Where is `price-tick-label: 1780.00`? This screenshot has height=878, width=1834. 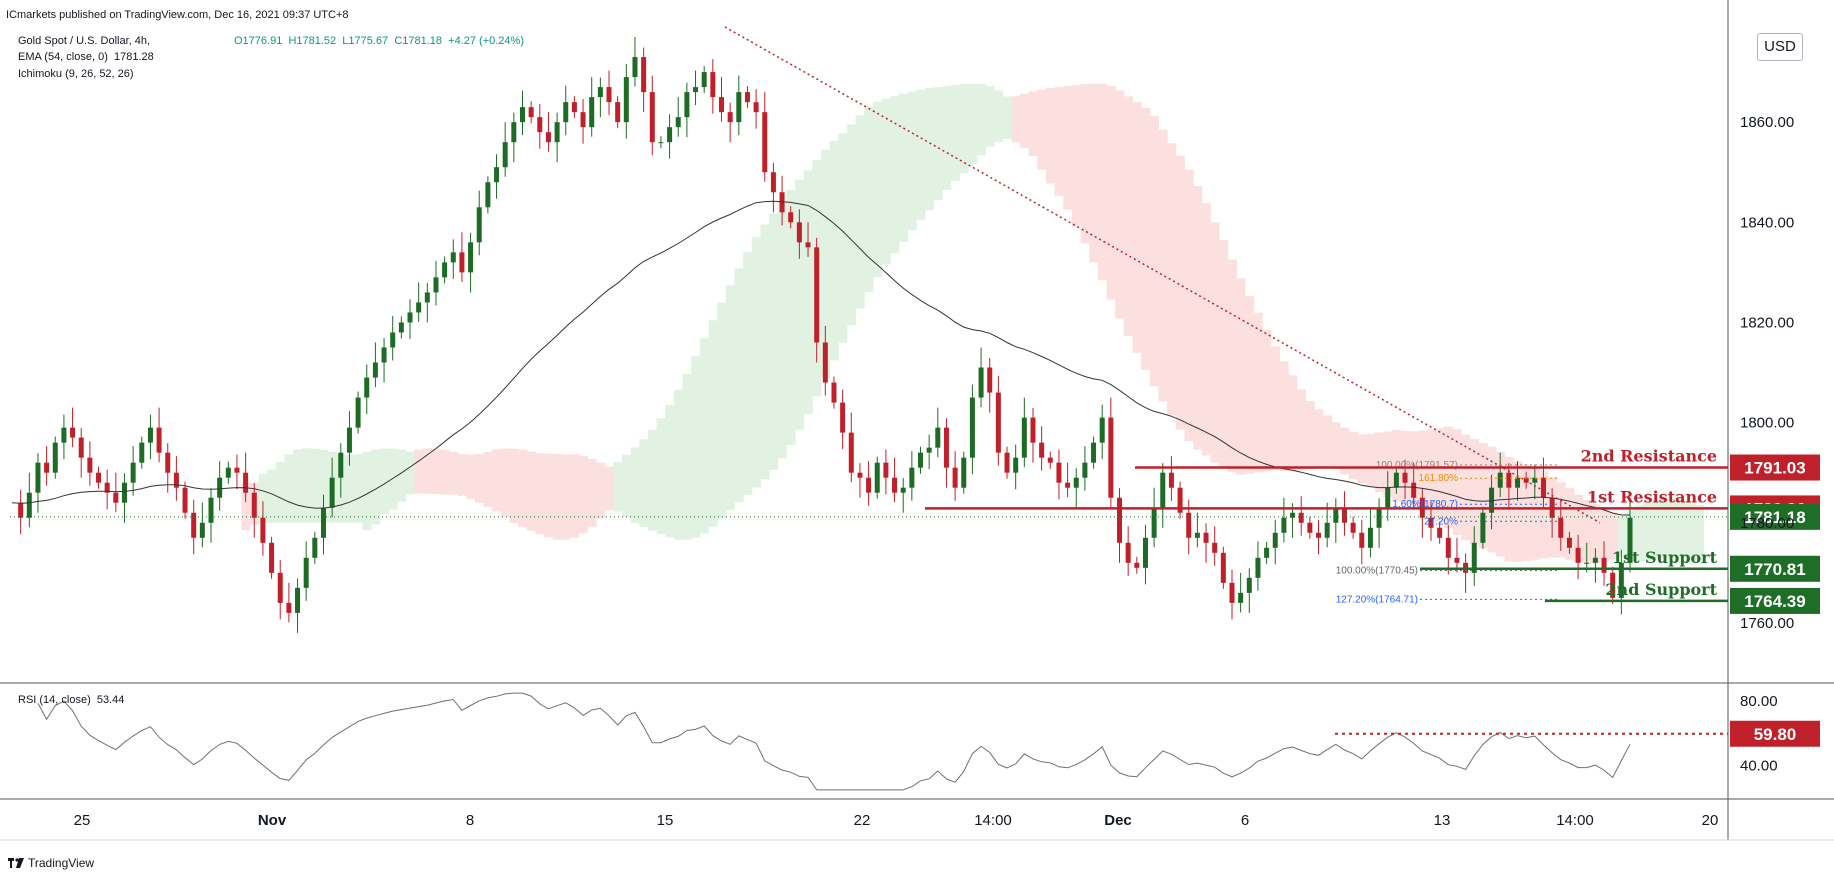 price-tick-label: 1780.00 is located at coordinates (1767, 523).